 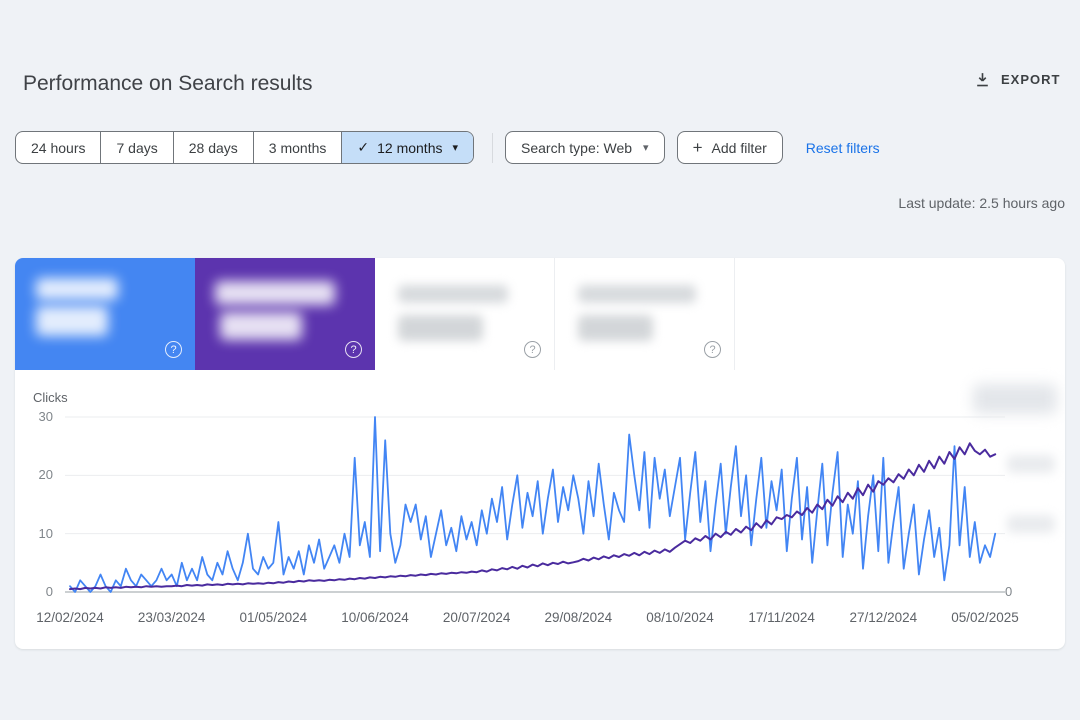 I want to click on tab-label: 7 days, so click(x=137, y=147).